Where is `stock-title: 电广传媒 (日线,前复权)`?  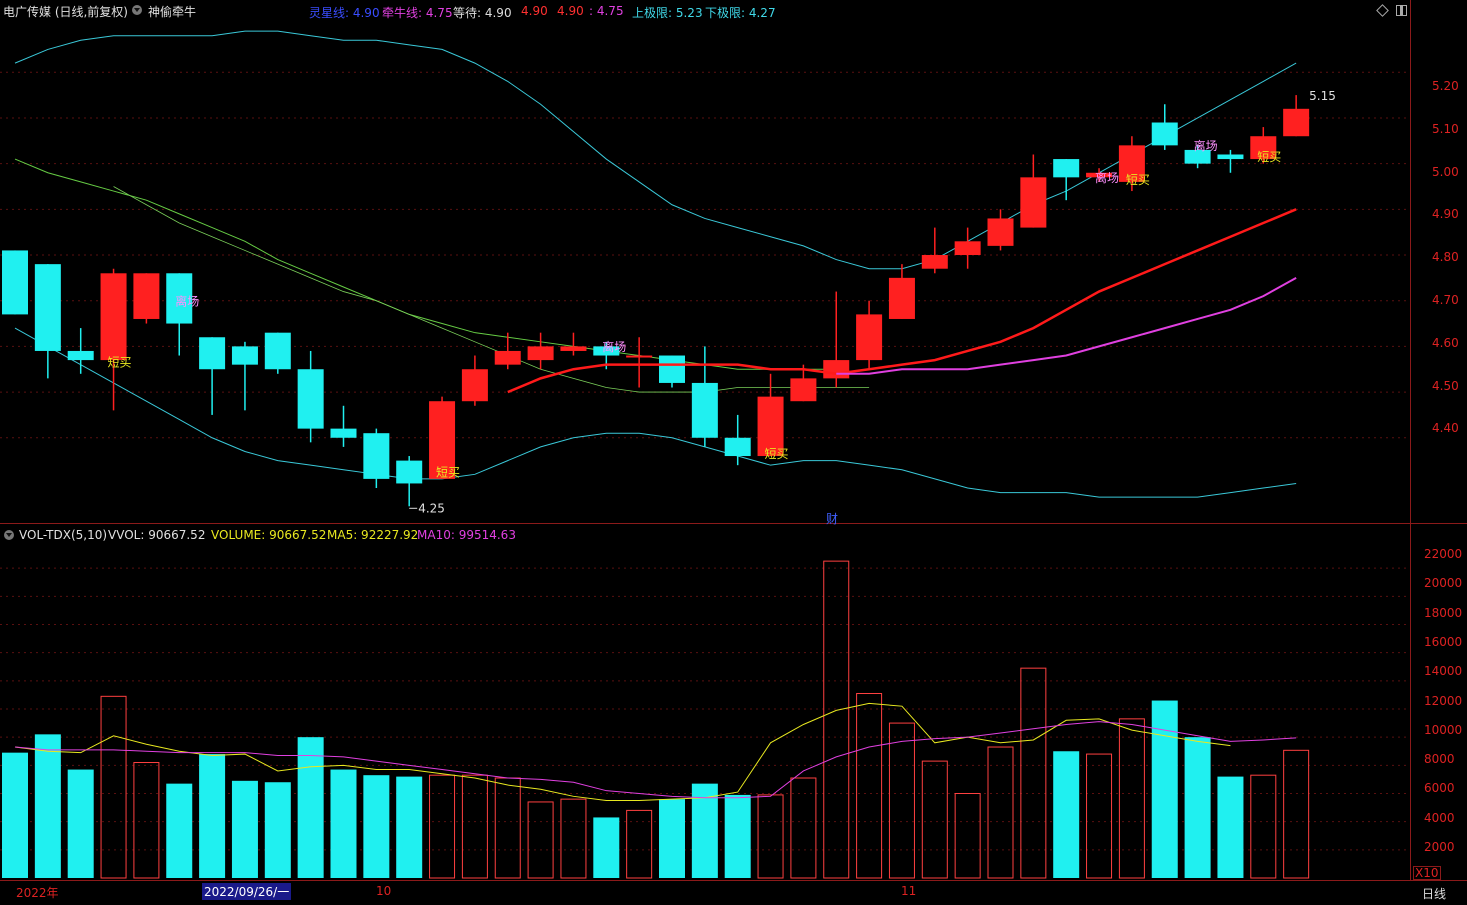
stock-title: 电广传媒 (日线,前复权) is located at coordinates (65, 12).